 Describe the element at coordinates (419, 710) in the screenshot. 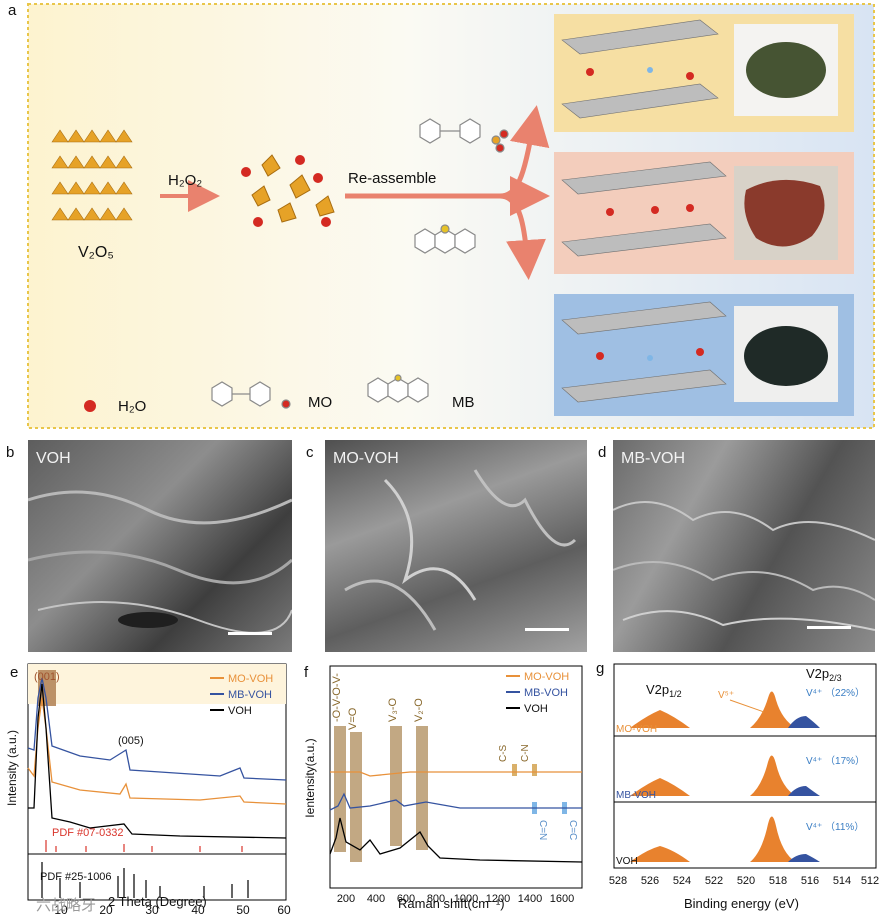

I see `raman-band-v2o: V₂-O` at that location.